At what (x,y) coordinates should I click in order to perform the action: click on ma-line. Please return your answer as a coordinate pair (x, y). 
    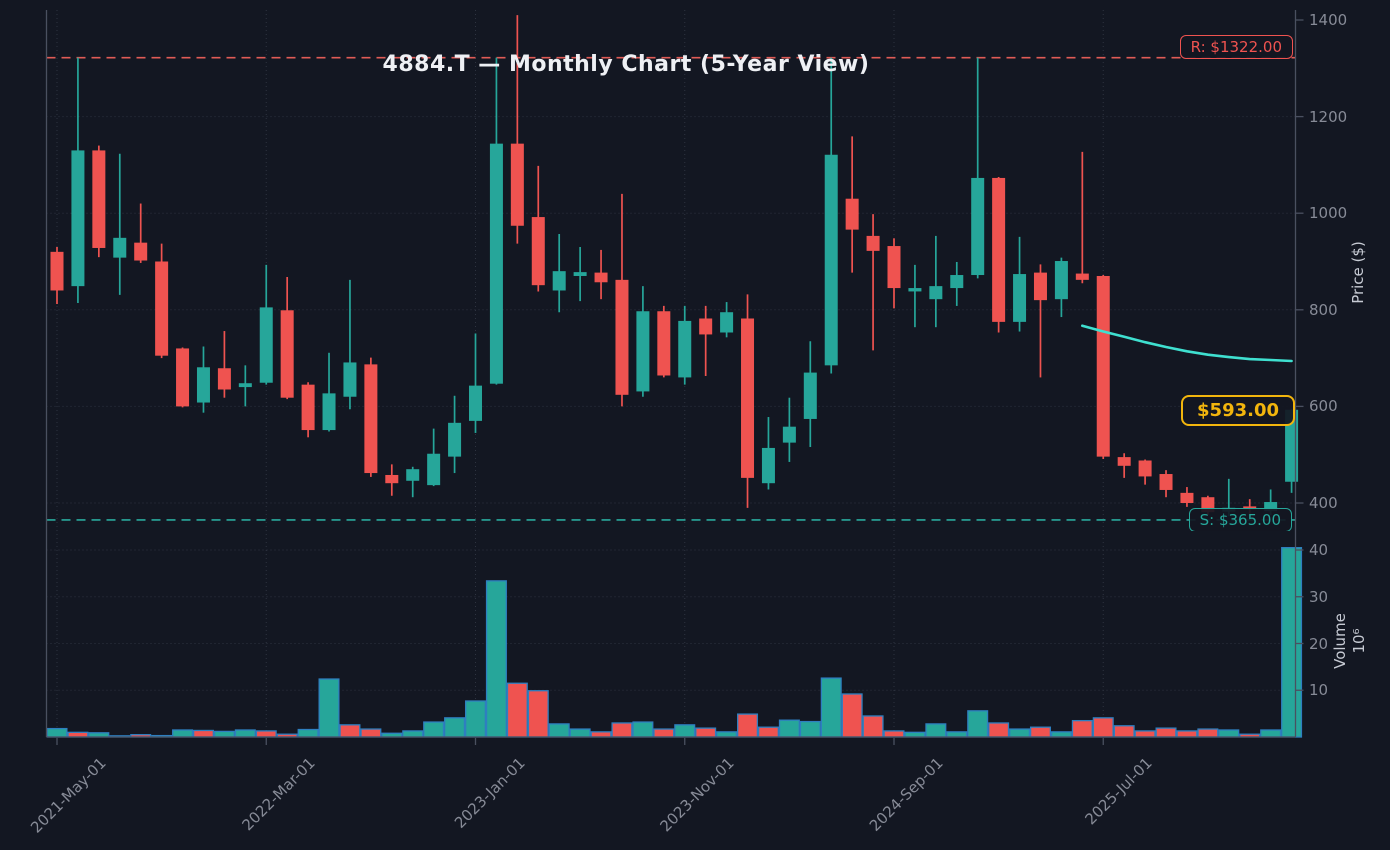
    Looking at the image, I should click on (1187, 343).